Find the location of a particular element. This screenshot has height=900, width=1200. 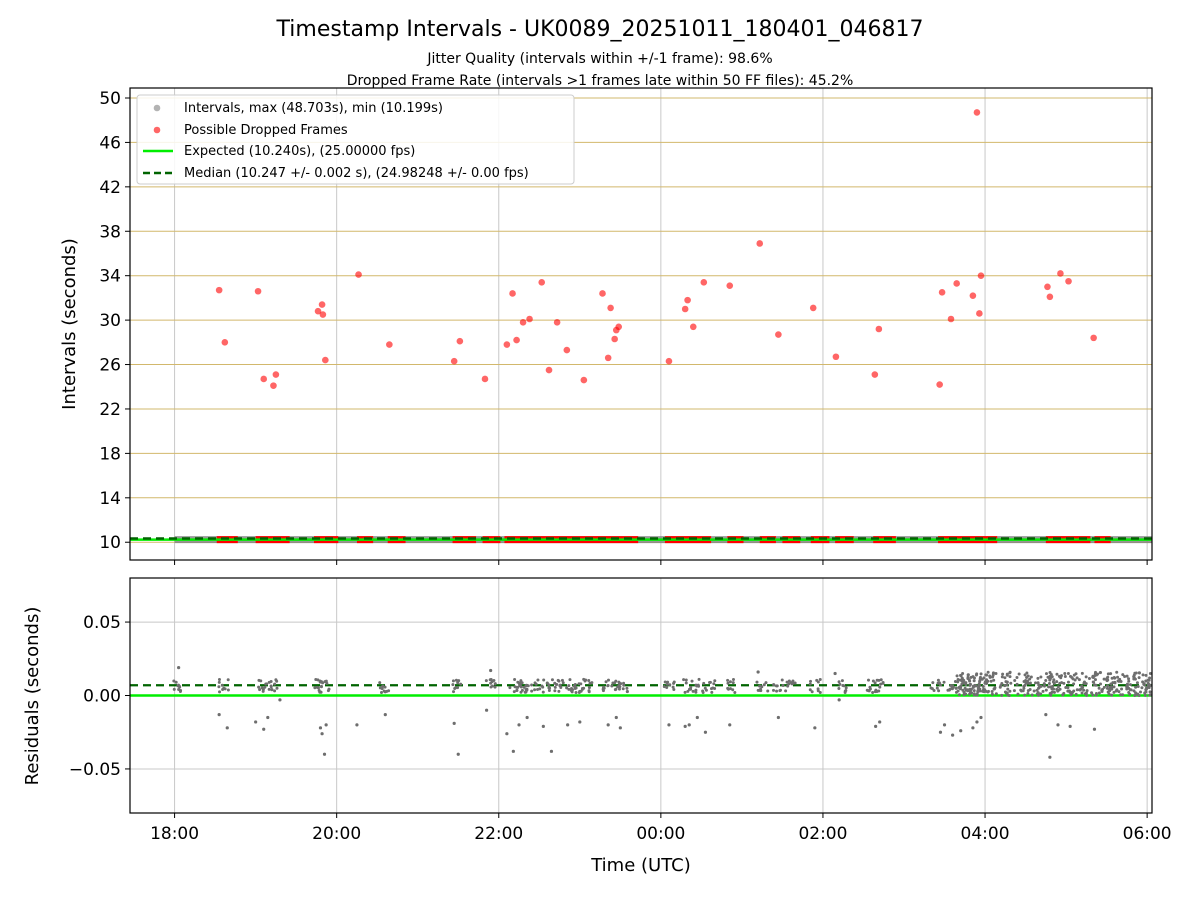

x-tick-label: 20:00 is located at coordinates (336, 834).